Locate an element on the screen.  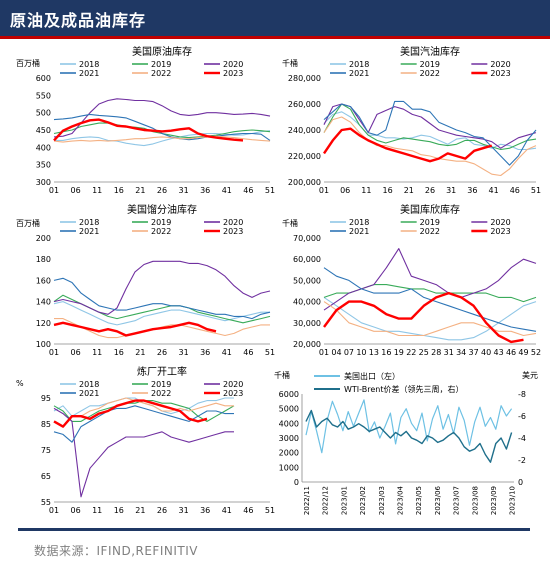
gasoline-legend-label: 2022 is located at coordinates (430, 73).